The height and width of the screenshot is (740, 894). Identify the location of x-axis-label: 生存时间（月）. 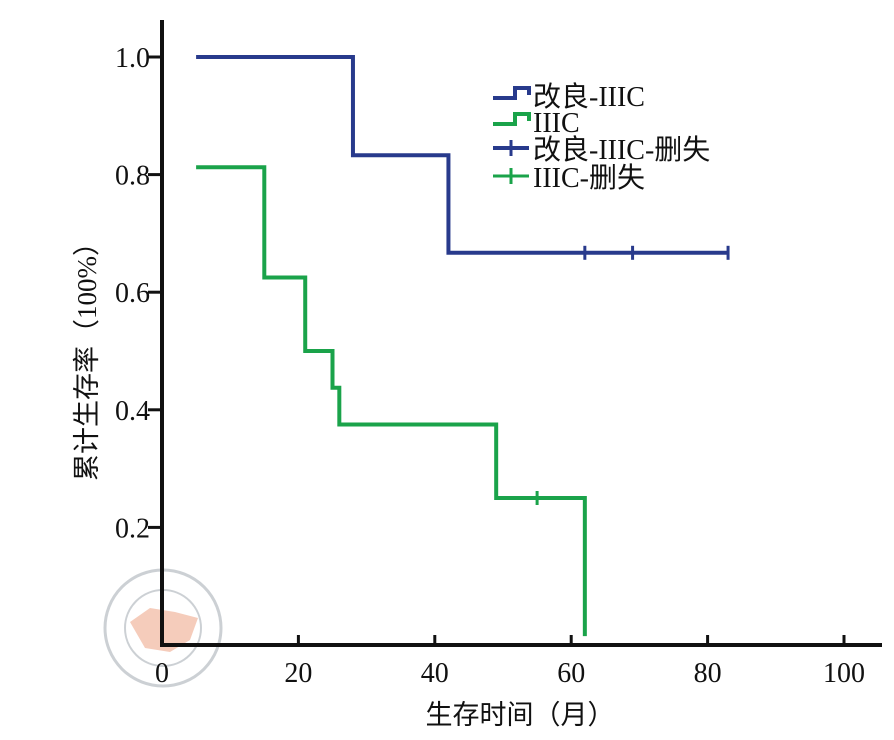
(520, 715).